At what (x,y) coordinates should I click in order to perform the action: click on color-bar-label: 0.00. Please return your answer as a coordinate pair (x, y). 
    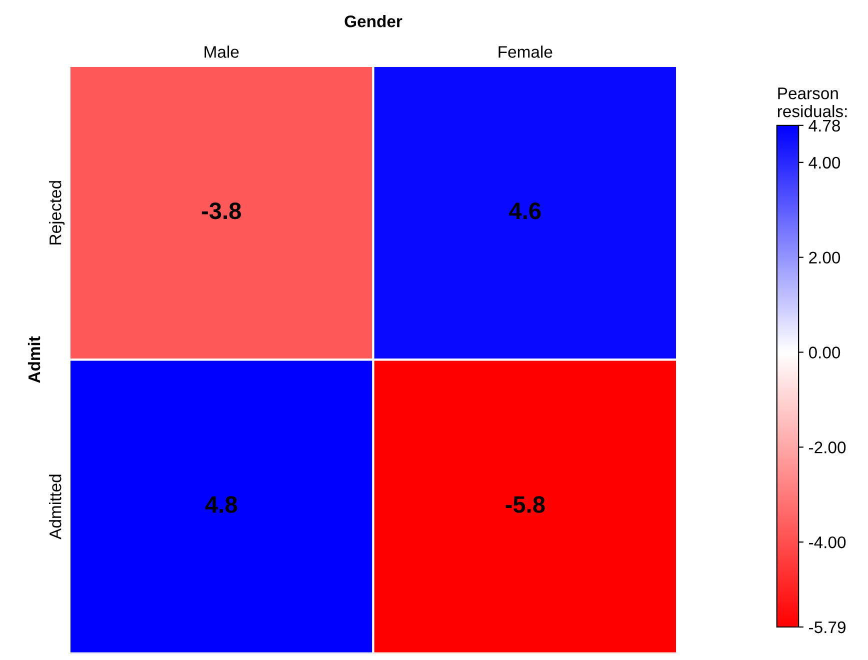
    Looking at the image, I should click on (824, 352).